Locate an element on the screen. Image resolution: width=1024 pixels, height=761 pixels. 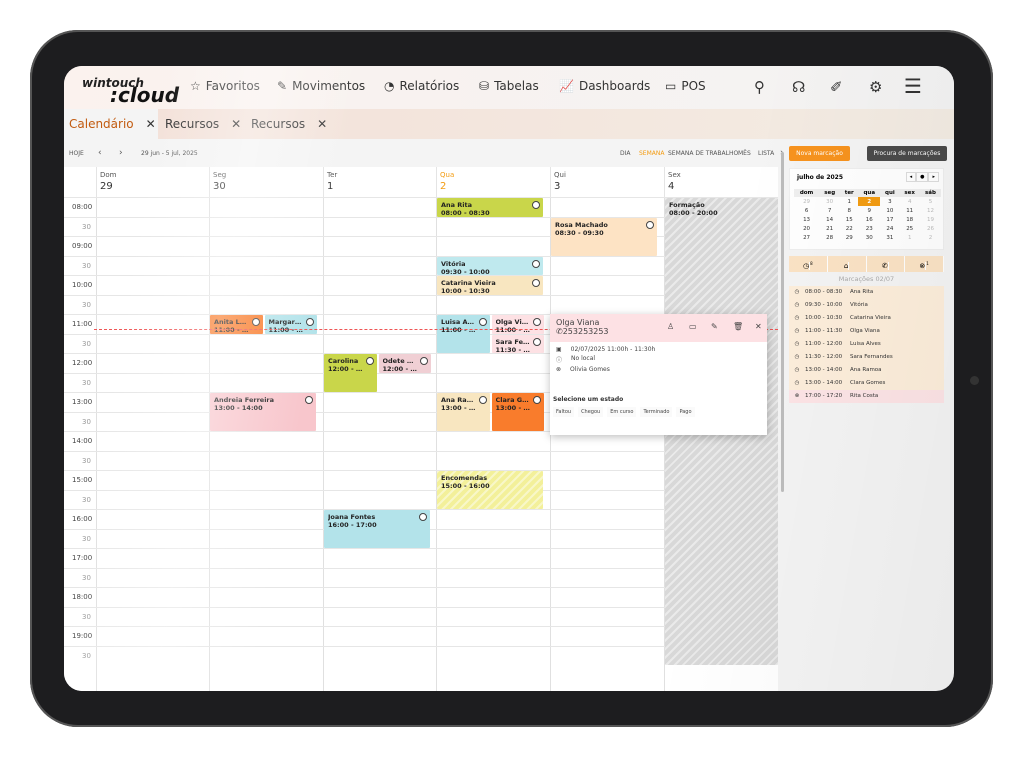
nav-item-movimentos: ✎ Movimentos is located at coordinates (321, 86).